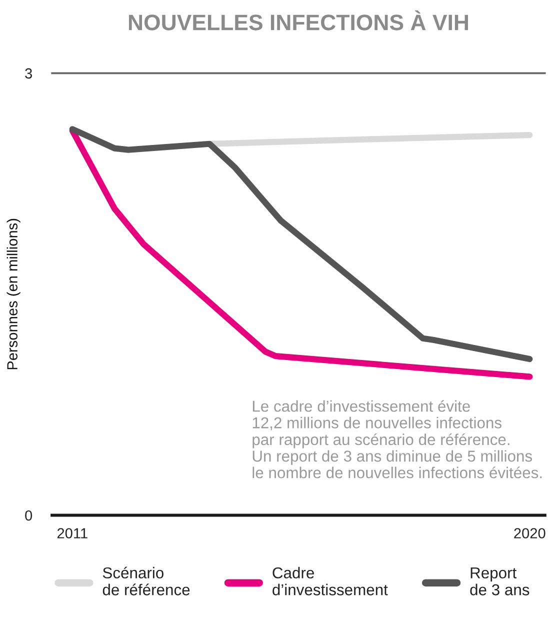 Image resolution: width=560 pixels, height=620 pixels. I want to click on y-tick-label: 3, so click(28, 73).